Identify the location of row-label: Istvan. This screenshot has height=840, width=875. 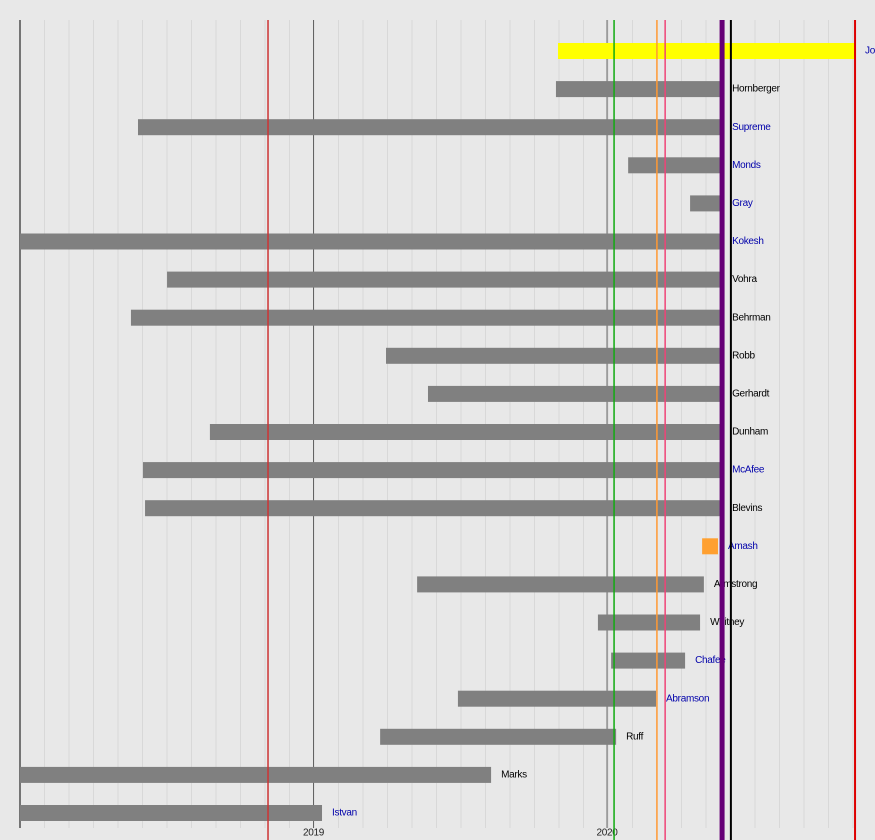
(344, 813).